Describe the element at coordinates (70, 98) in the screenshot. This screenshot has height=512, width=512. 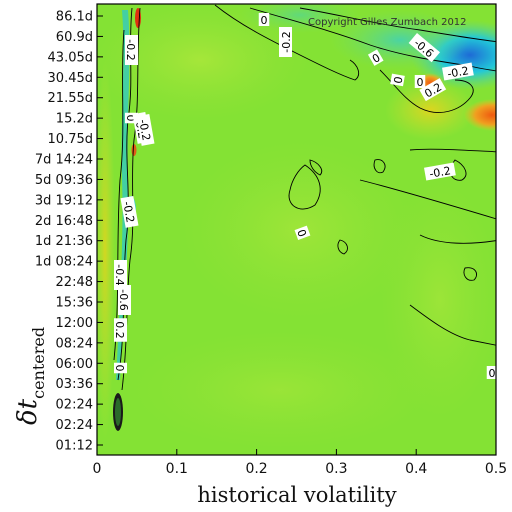
I see `y-tick-label: 21.55d` at that location.